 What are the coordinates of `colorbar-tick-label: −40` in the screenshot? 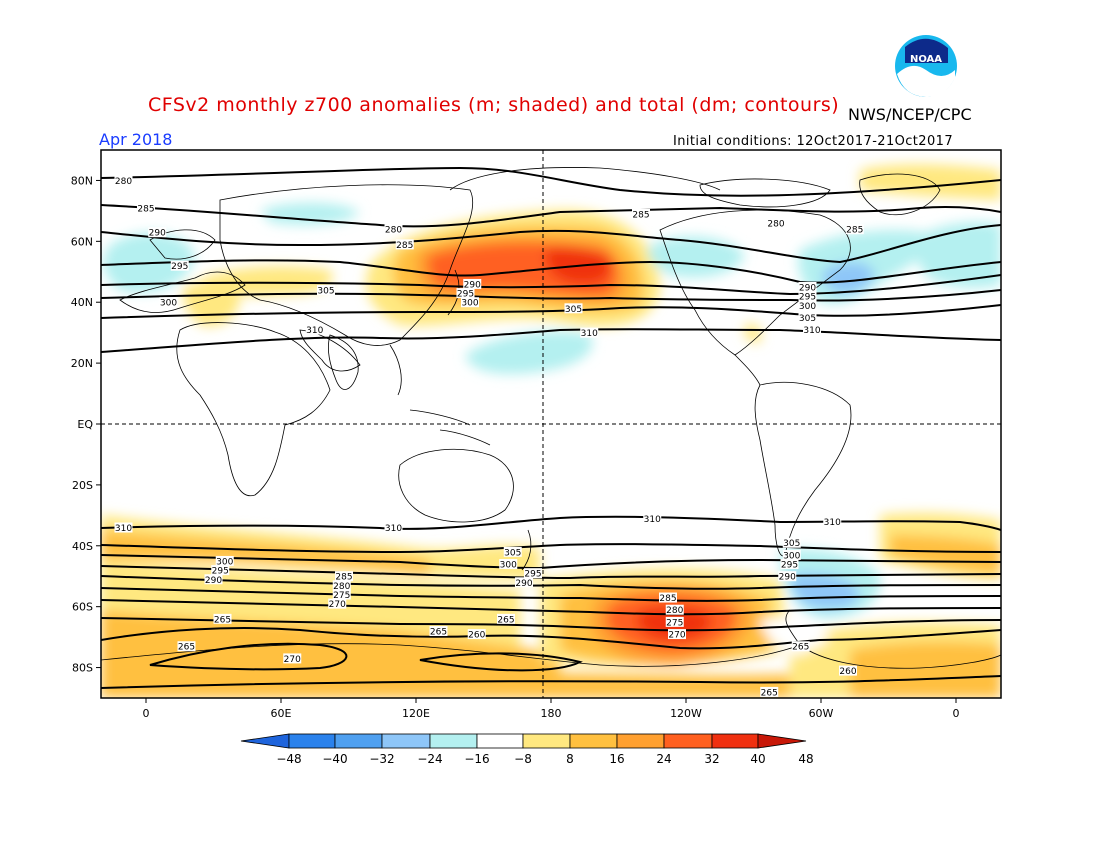 It's located at (334, 759).